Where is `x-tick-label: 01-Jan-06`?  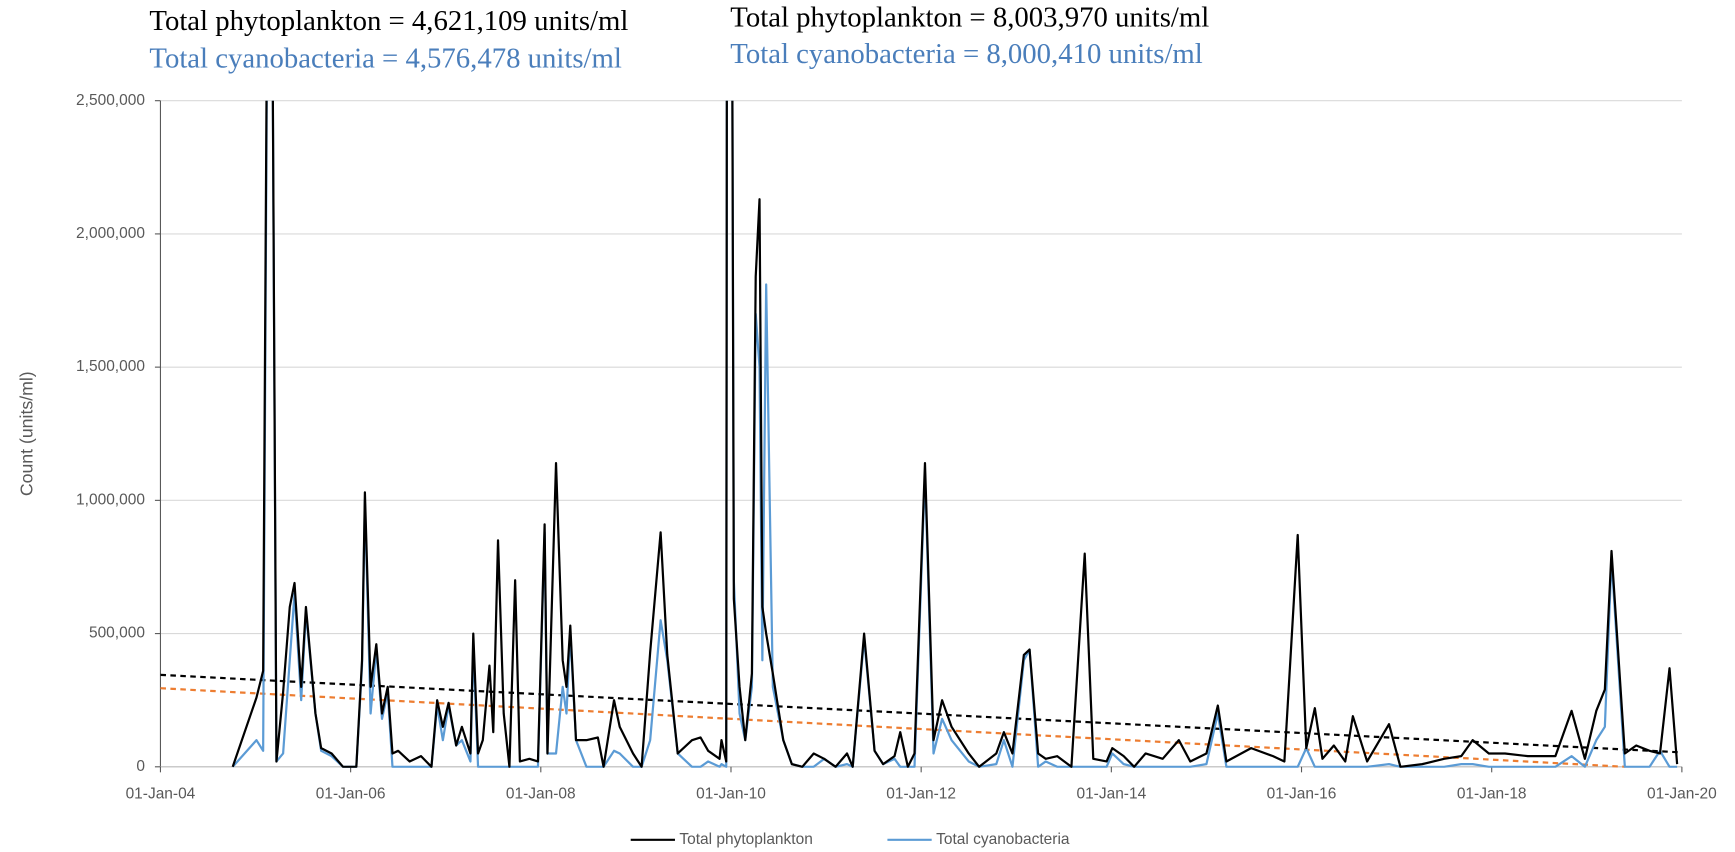 x-tick-label: 01-Jan-06 is located at coordinates (351, 794).